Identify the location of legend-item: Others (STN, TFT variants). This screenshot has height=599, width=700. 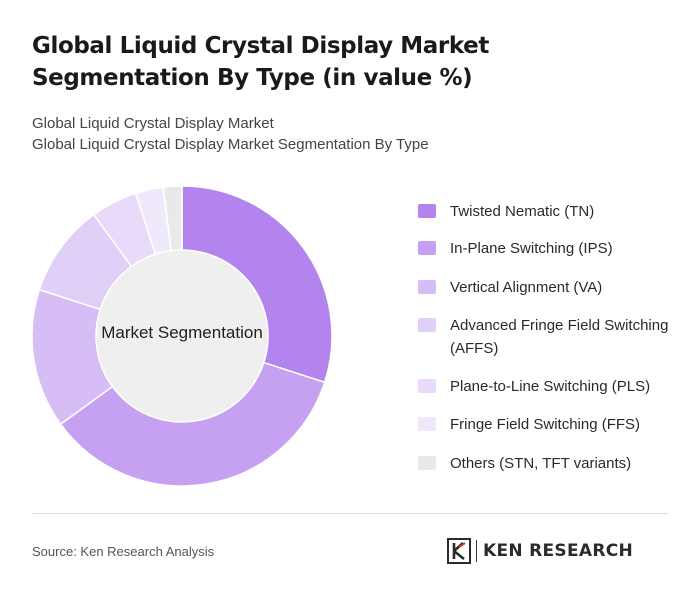
(554, 463).